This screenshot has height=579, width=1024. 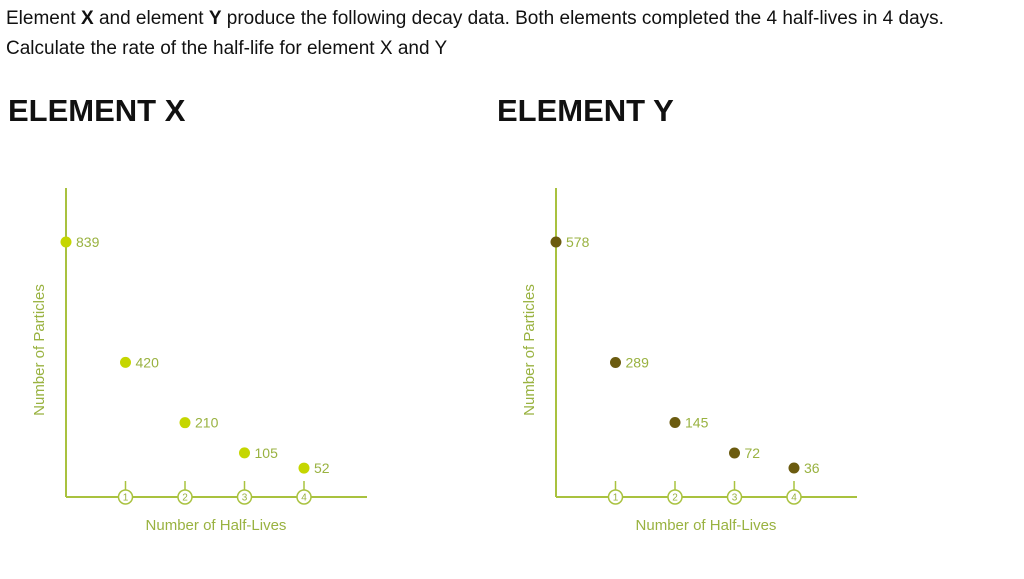 What do you see at coordinates (151, 18) in the screenshot?
I see `question-part-2: and element` at bounding box center [151, 18].